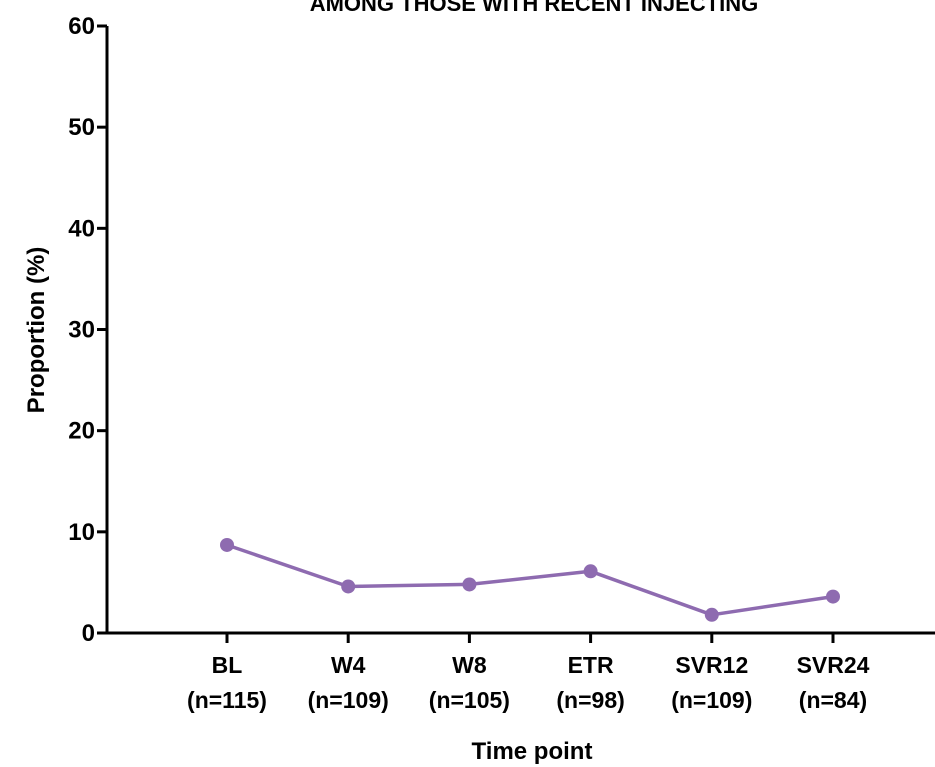 The height and width of the screenshot is (767, 935). Describe the element at coordinates (590, 700) in the screenshot. I see `x-tick-sublabel: (n=98)` at that location.